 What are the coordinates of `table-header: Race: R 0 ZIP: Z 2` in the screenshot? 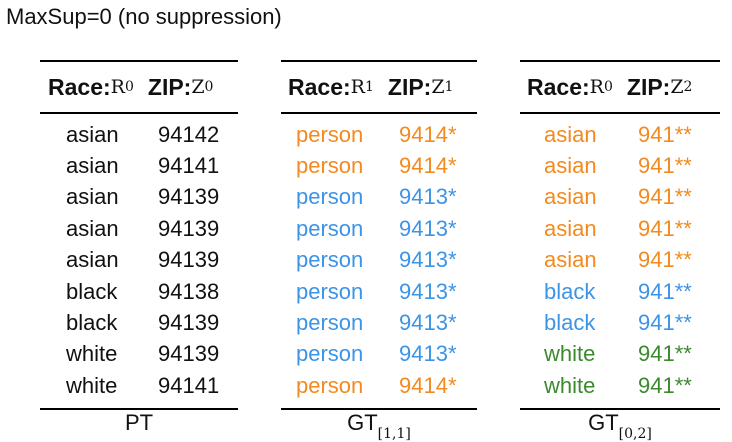 It's located at (620, 87).